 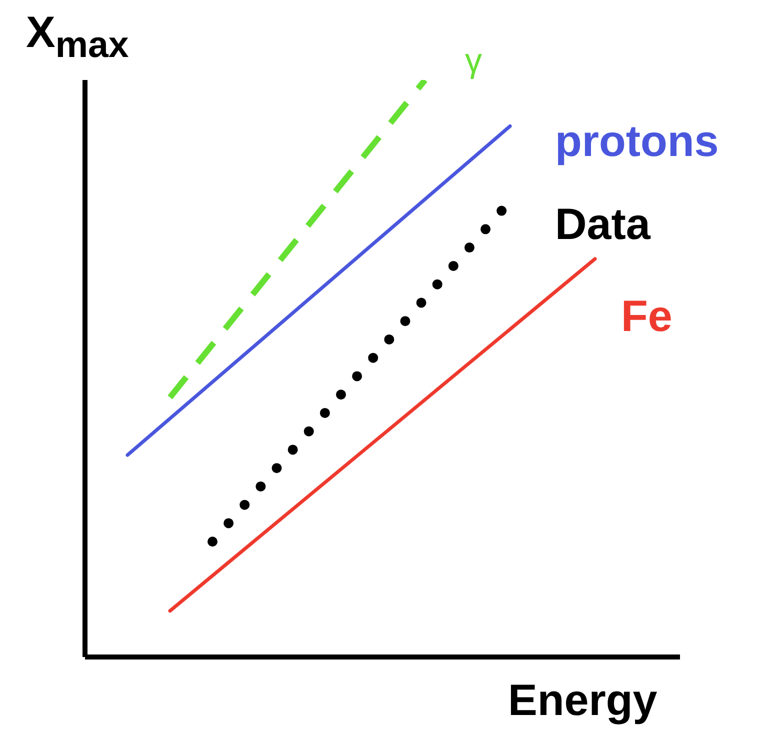 What do you see at coordinates (77, 37) in the screenshot?
I see `y-axis-title: X$_{max}$` at bounding box center [77, 37].